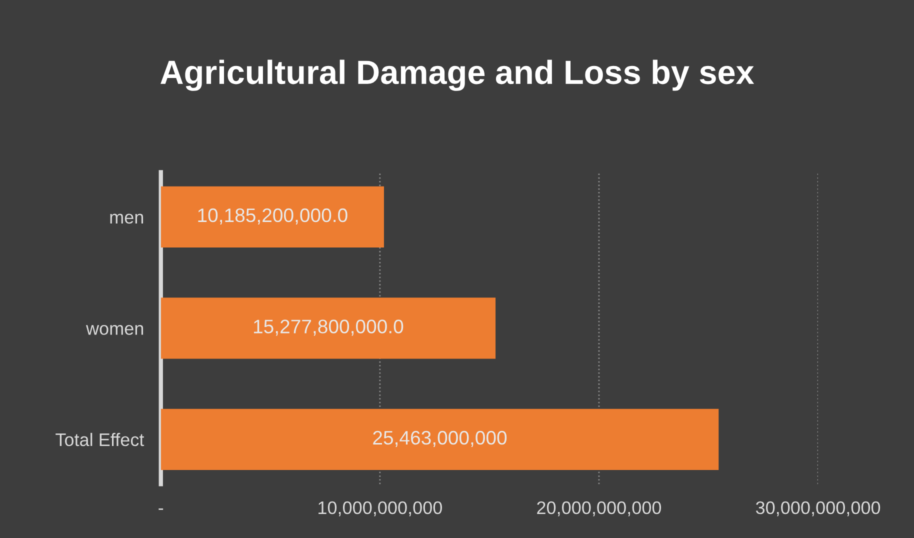  I want to click on y-tick-label: men, so click(127, 219).